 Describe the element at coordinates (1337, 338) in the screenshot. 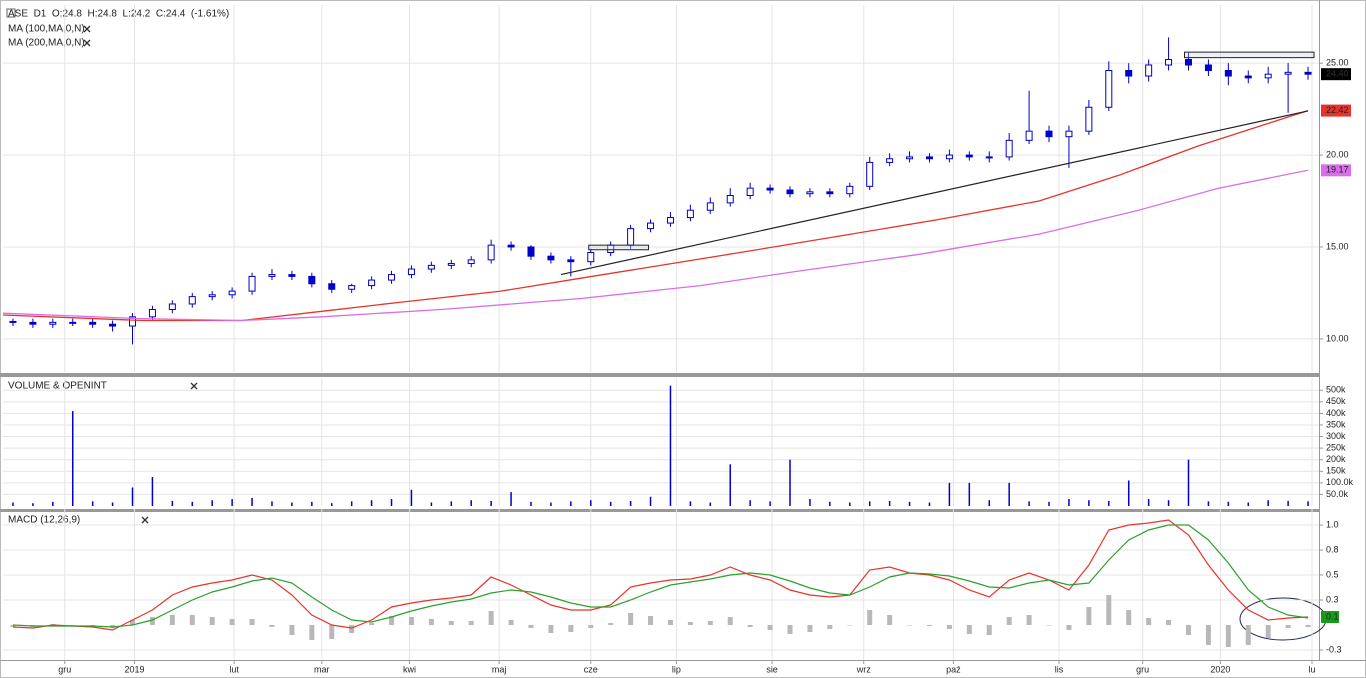

I see `y-tick-label: 10.00` at that location.